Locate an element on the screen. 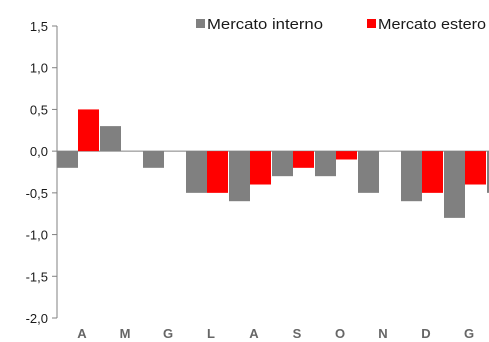 The height and width of the screenshot is (342, 489). y-tick-label: -1,0 is located at coordinates (37, 235).